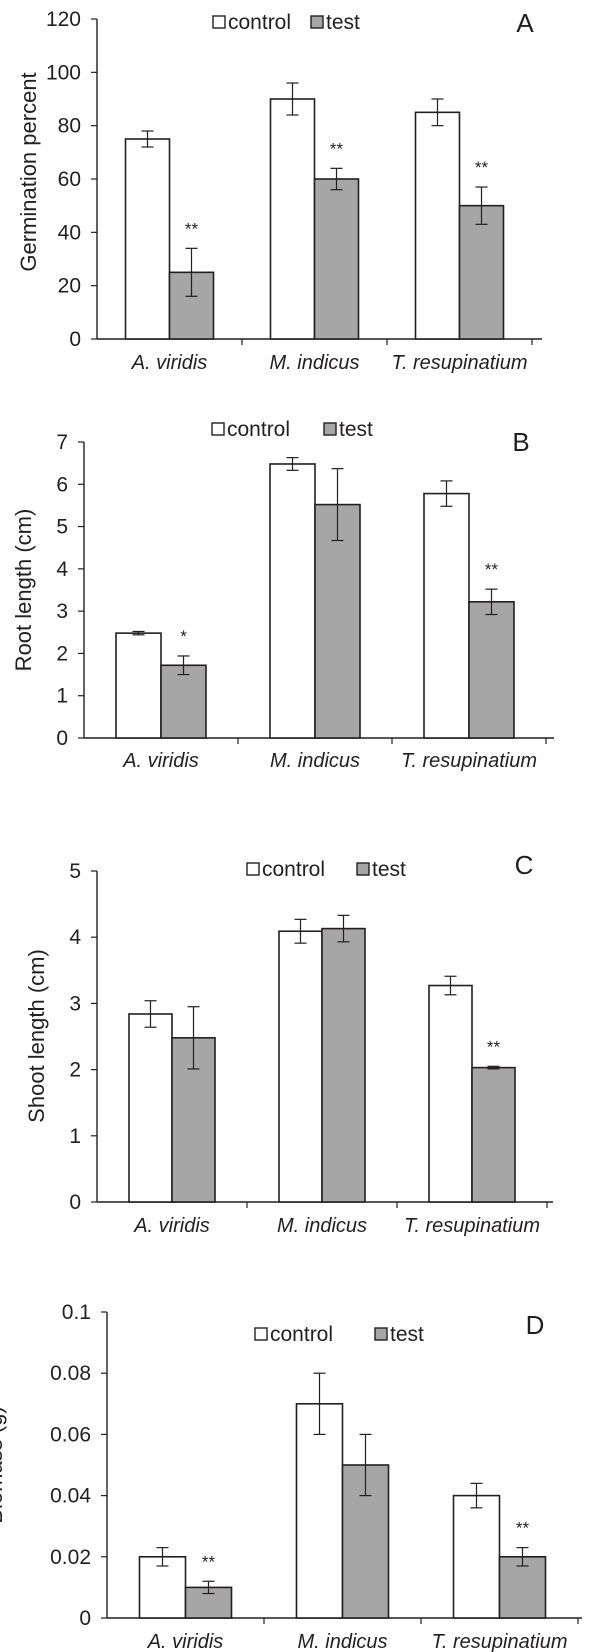  What do you see at coordinates (62, 442) in the screenshot?
I see `y-tick-label: 7` at bounding box center [62, 442].